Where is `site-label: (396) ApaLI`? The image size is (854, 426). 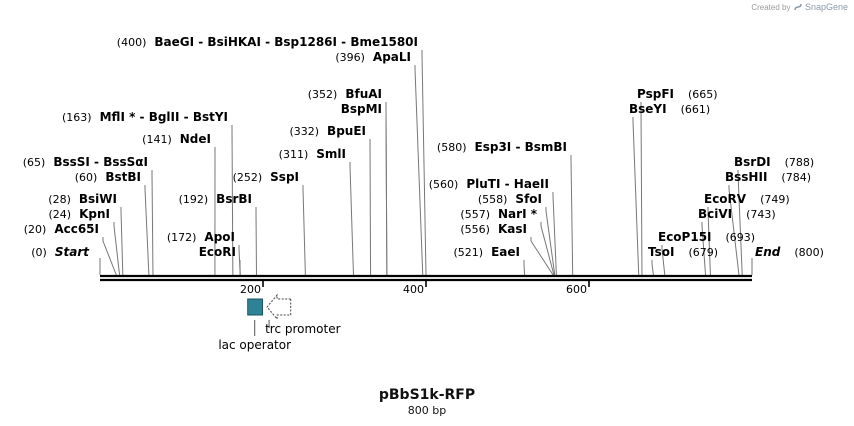 site-label: (396) ApaLI is located at coordinates (373, 57).